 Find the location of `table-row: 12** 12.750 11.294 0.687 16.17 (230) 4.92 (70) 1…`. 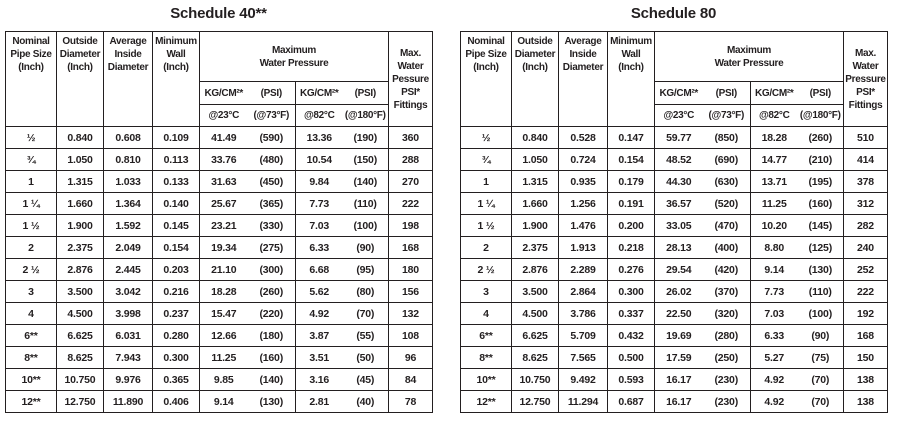

table-row: 12** 12.750 11.294 0.687 16.17 (230) 4.92 (70) 1… is located at coordinates (674, 401).